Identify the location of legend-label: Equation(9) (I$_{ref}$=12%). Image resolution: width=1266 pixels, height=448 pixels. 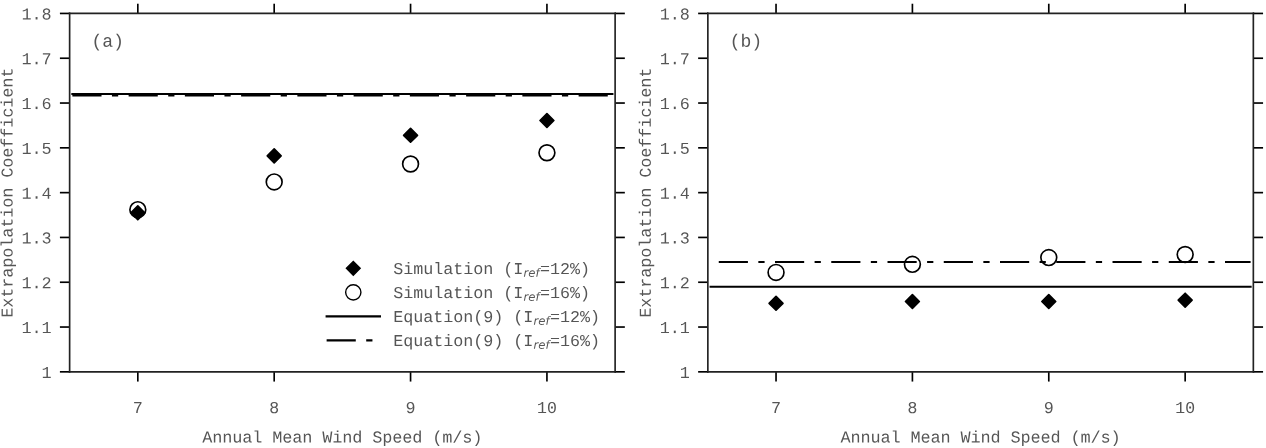
(496, 318).